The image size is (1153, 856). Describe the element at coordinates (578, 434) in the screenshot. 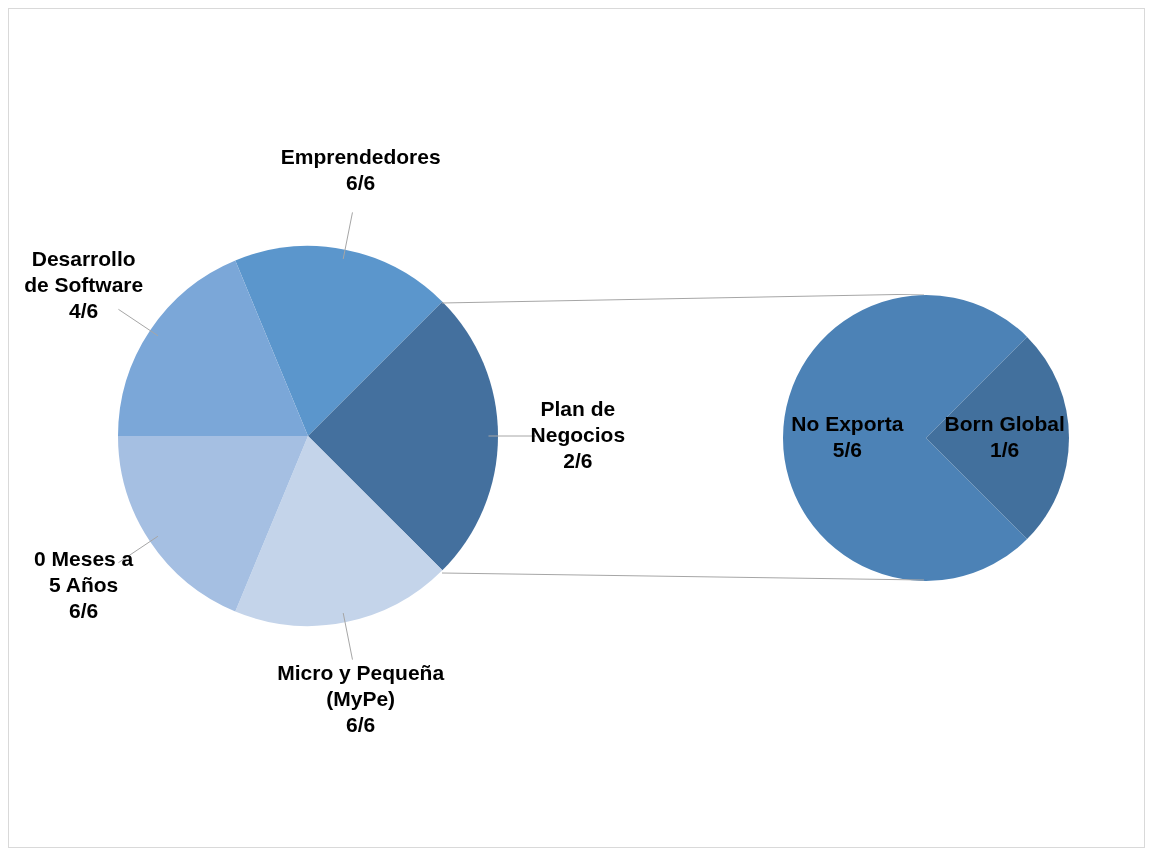

I see `slice-label: Plan de Negocios 2/6` at that location.